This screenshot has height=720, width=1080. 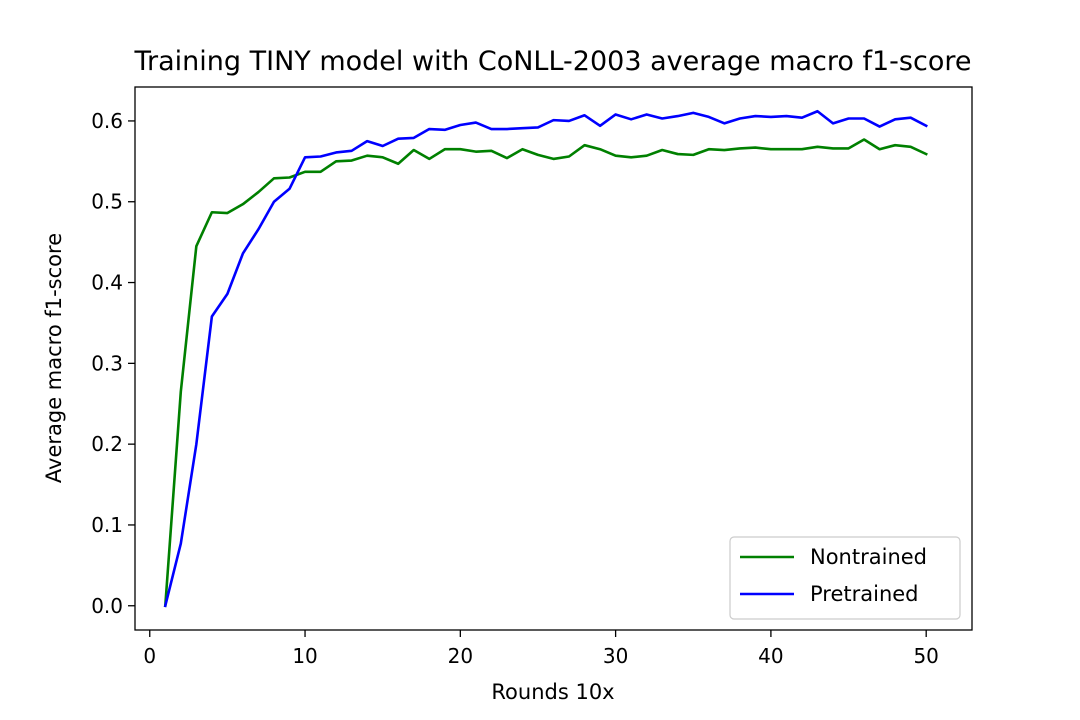 I want to click on y-tick-label: 0.6, so click(x=107, y=121).